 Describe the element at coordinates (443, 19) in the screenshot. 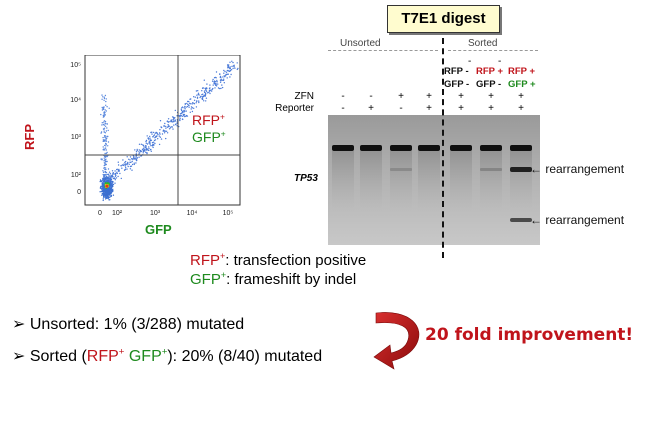

I see `gel-title-box: T7E1 digest` at that location.